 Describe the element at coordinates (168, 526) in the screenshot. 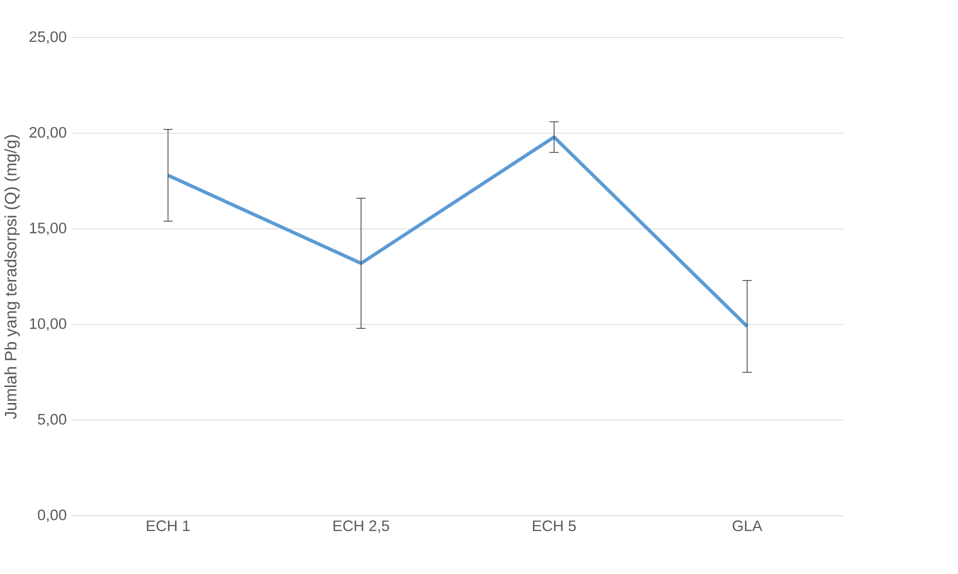

I see `x-tick-label: ECH 1` at that location.